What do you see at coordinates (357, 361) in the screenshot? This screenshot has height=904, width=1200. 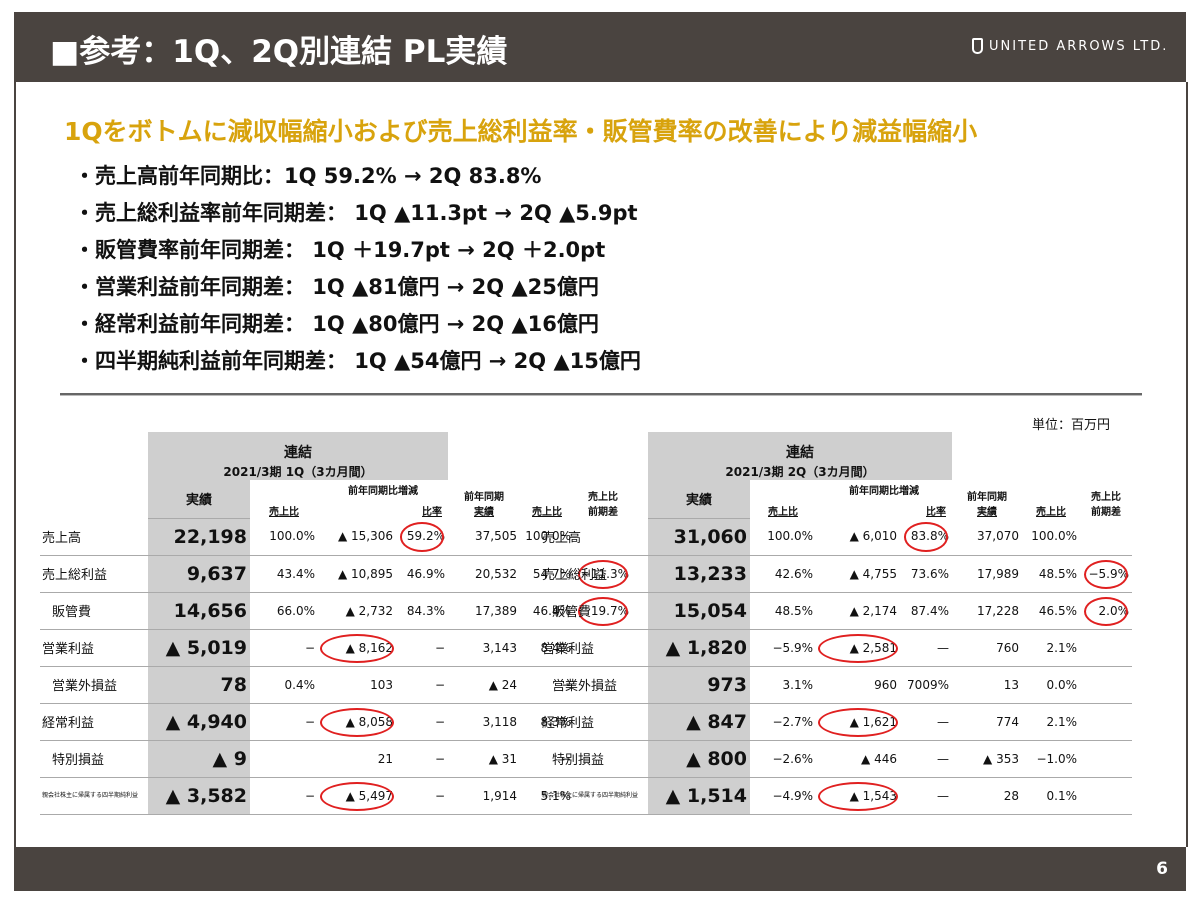 I see `bullet-item: ・四半期純利益前年同期差： 1Q ▲54億円 → 2Q ▲15億円` at bounding box center [357, 361].